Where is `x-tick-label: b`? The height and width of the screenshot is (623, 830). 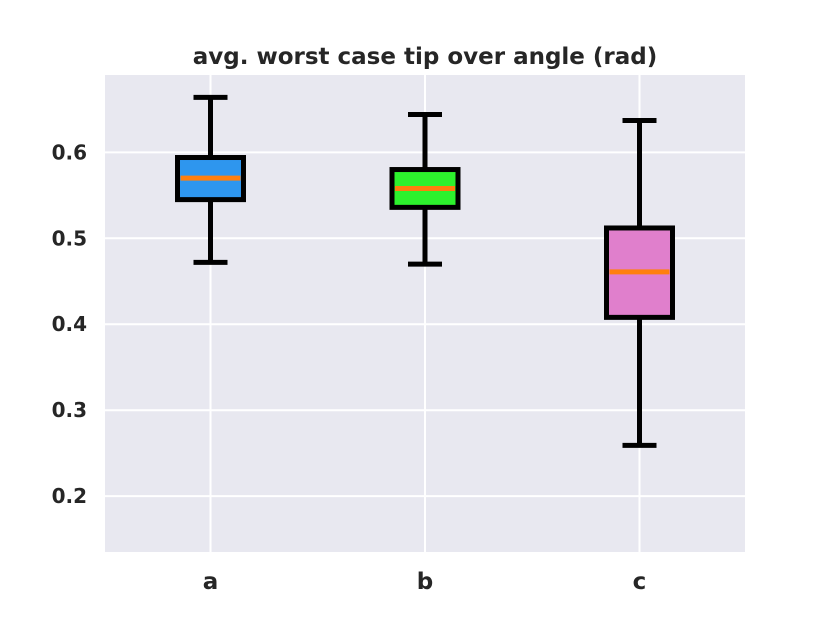
x-tick-label: b is located at coordinates (425, 582).